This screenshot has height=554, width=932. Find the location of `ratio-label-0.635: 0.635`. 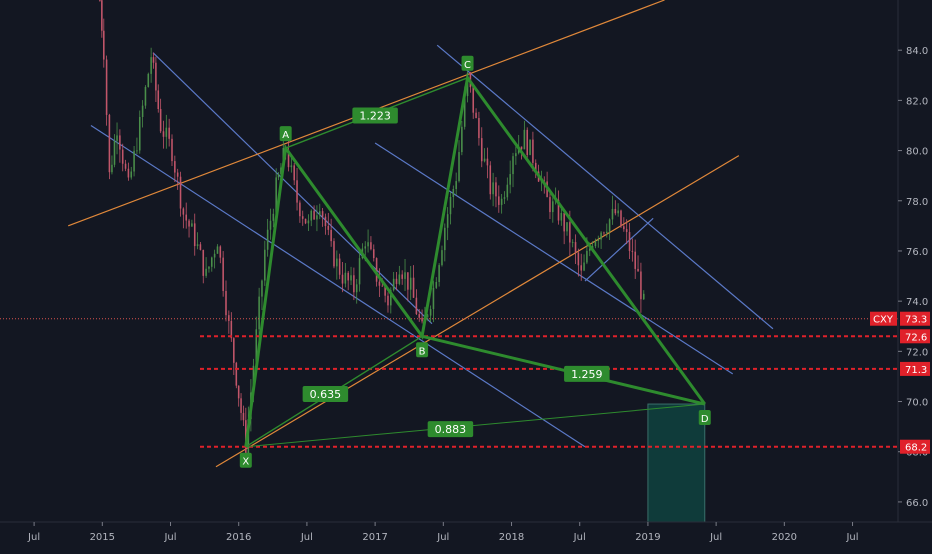

ratio-label-0.635: 0.635 is located at coordinates (326, 394).